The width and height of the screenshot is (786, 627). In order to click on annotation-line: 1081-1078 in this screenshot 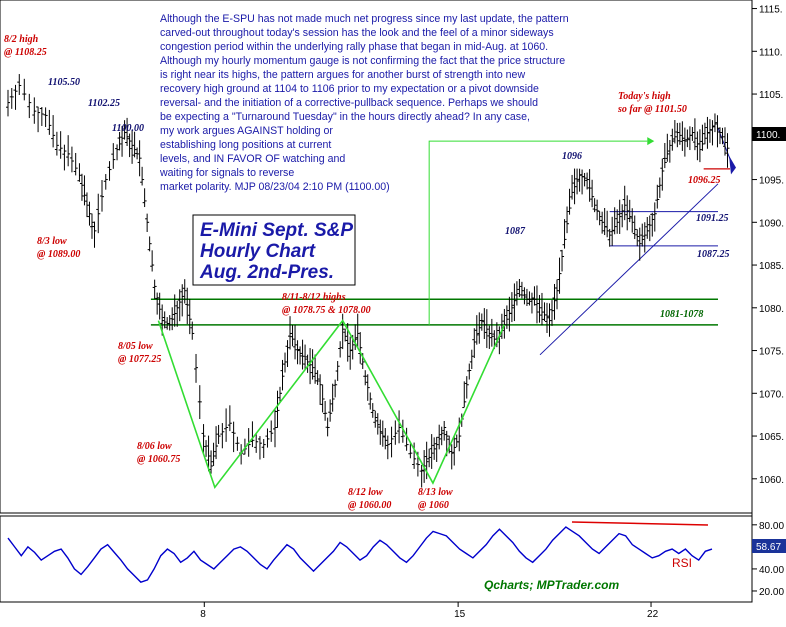, I will do `click(681, 314)`.